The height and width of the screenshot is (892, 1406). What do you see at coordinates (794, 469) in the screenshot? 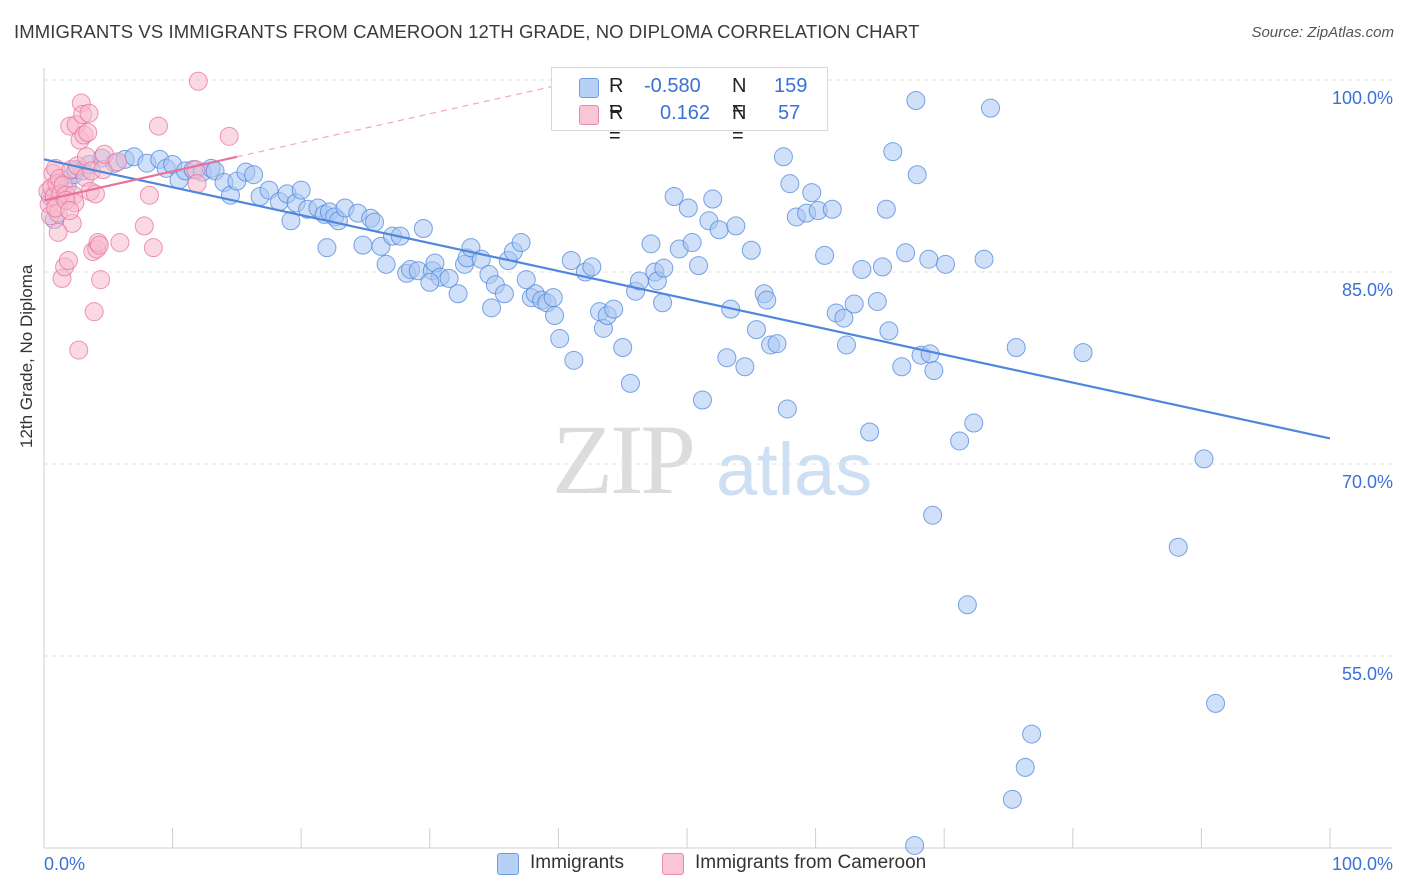
I see `watermark-atlas: atlas` at bounding box center [794, 469].